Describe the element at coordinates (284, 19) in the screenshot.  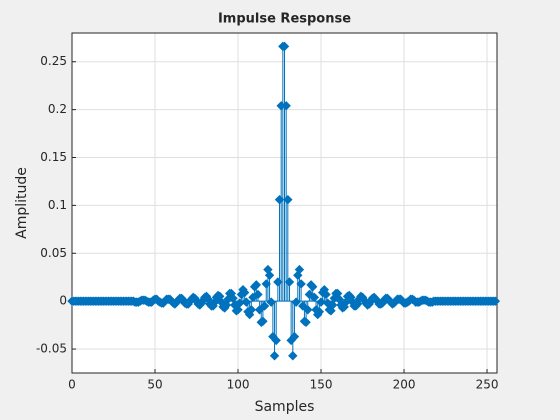
I see `chart-title: Impulse Response` at that location.